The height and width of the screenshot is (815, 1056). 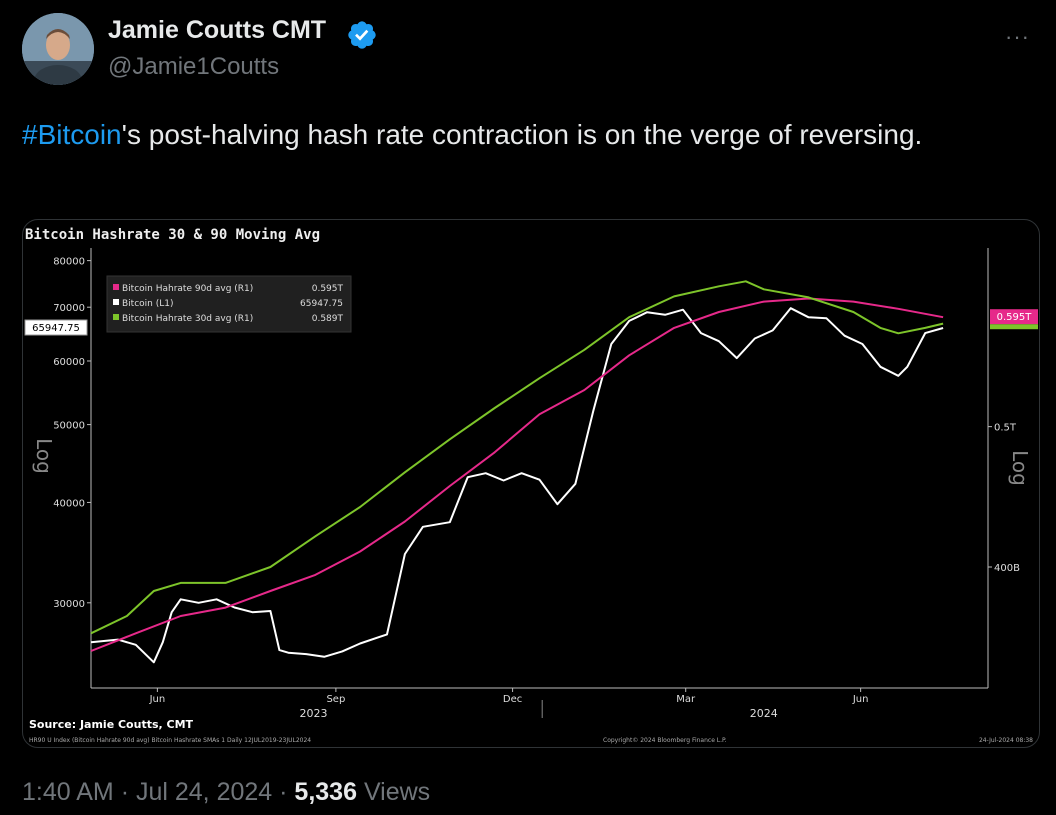 I want to click on right-tick-label: 0.5T, so click(x=1005, y=428).